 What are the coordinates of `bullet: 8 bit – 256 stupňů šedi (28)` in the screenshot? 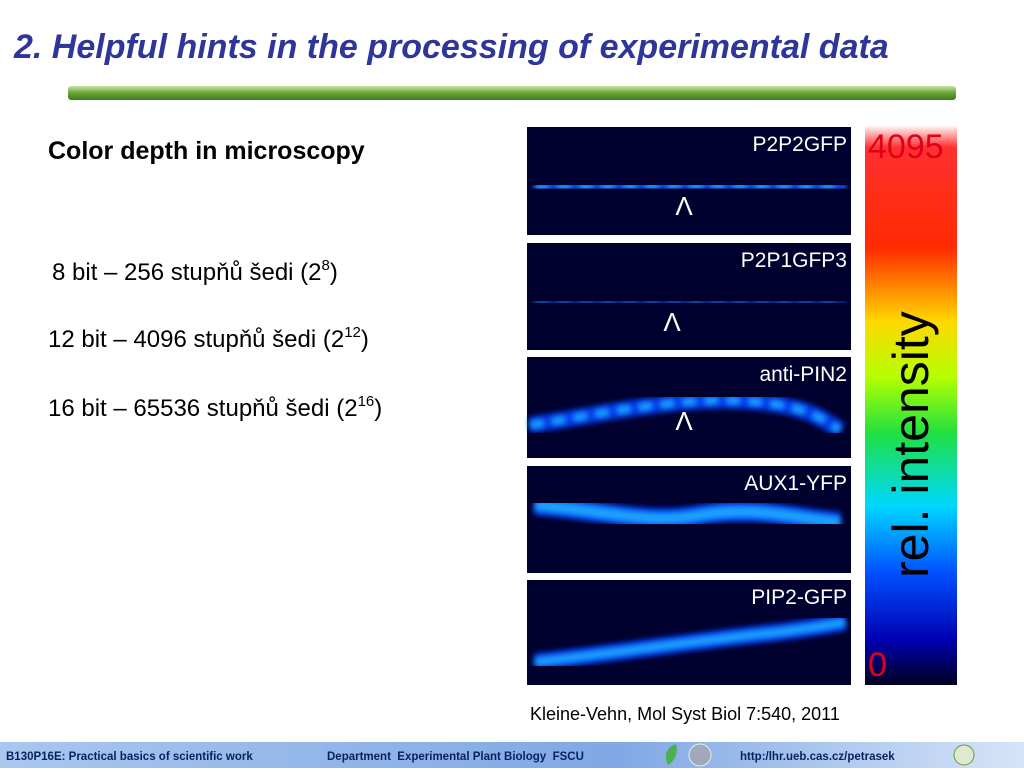 It's located at (195, 271).